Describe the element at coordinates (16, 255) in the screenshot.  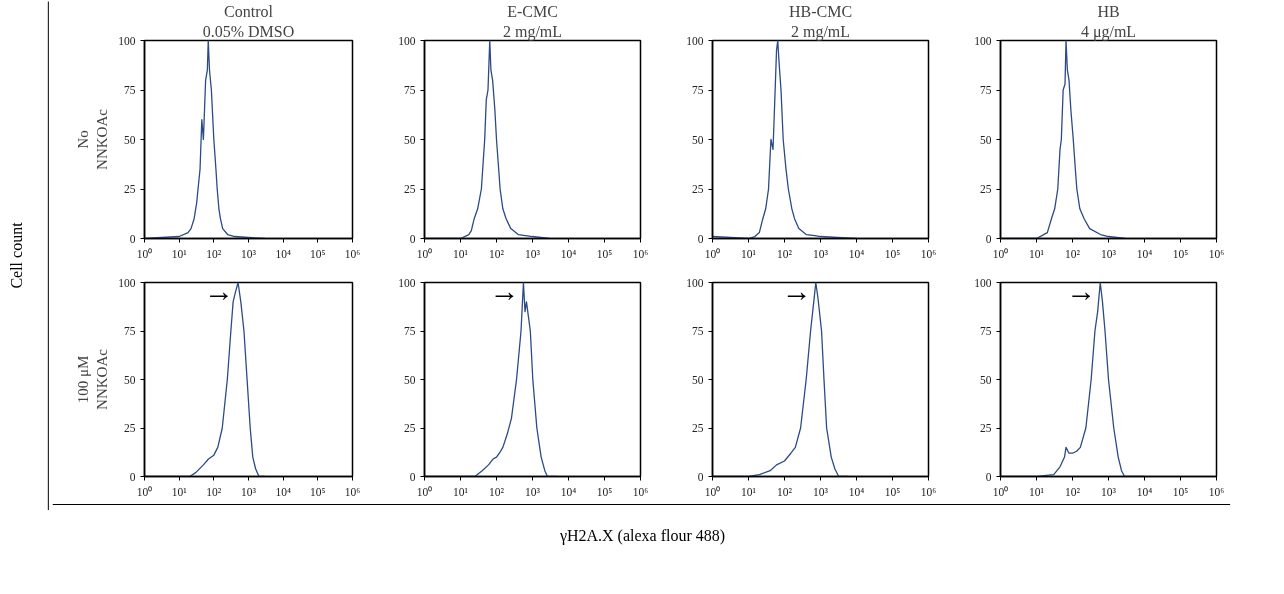
I see `text: Cell count` at that location.